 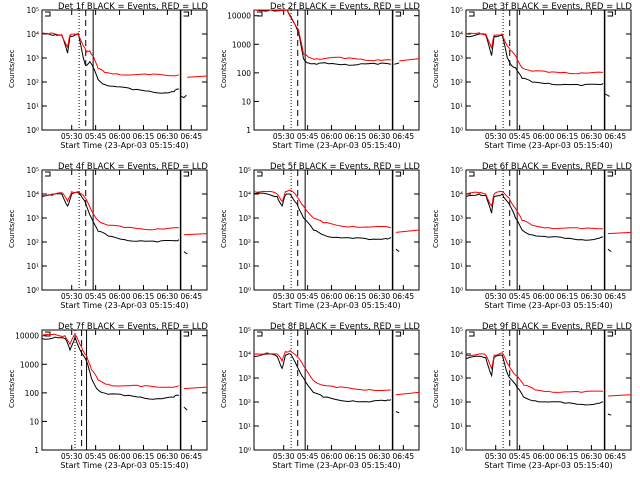 I want to click on panel-title: Det 3f BLACK = Events, RED = LLD, so click(x=557, y=7).